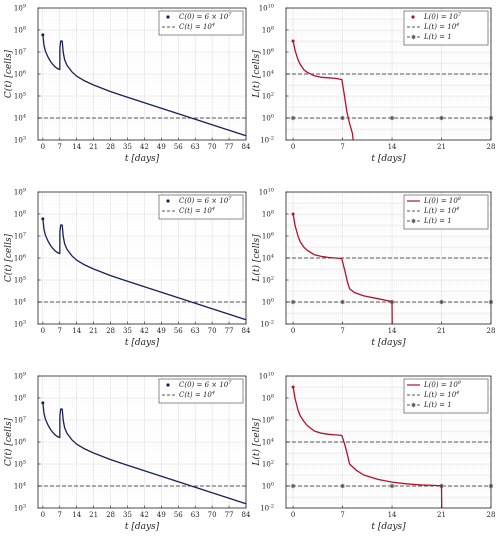 The height and width of the screenshot is (554, 497). I want to click on y-axis-label: C(t) [cells], so click(8, 73).